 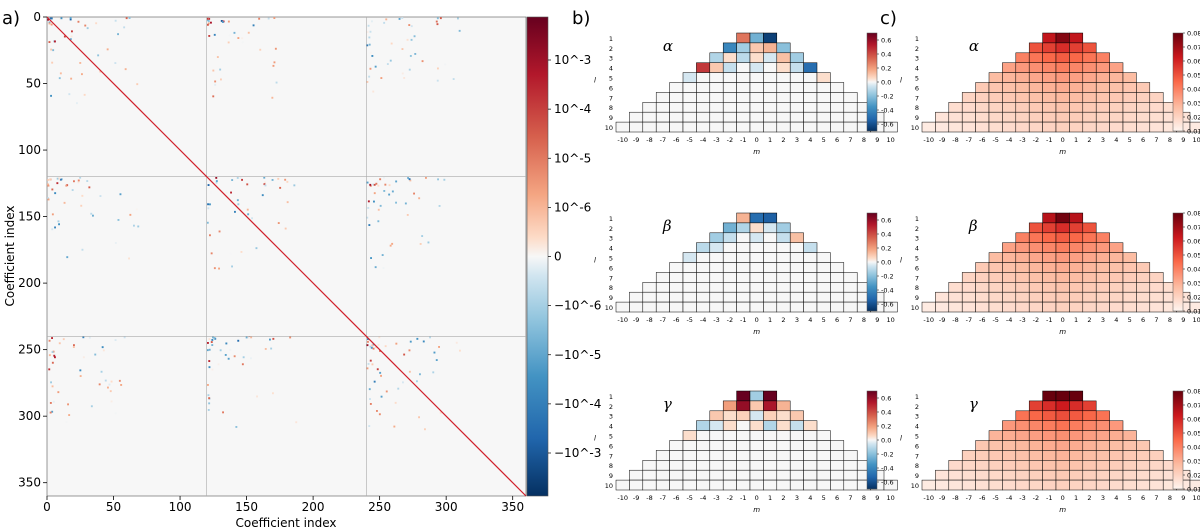 What do you see at coordinates (969, 140) in the screenshot?
I see `m-tick-label: -7` at bounding box center [969, 140].